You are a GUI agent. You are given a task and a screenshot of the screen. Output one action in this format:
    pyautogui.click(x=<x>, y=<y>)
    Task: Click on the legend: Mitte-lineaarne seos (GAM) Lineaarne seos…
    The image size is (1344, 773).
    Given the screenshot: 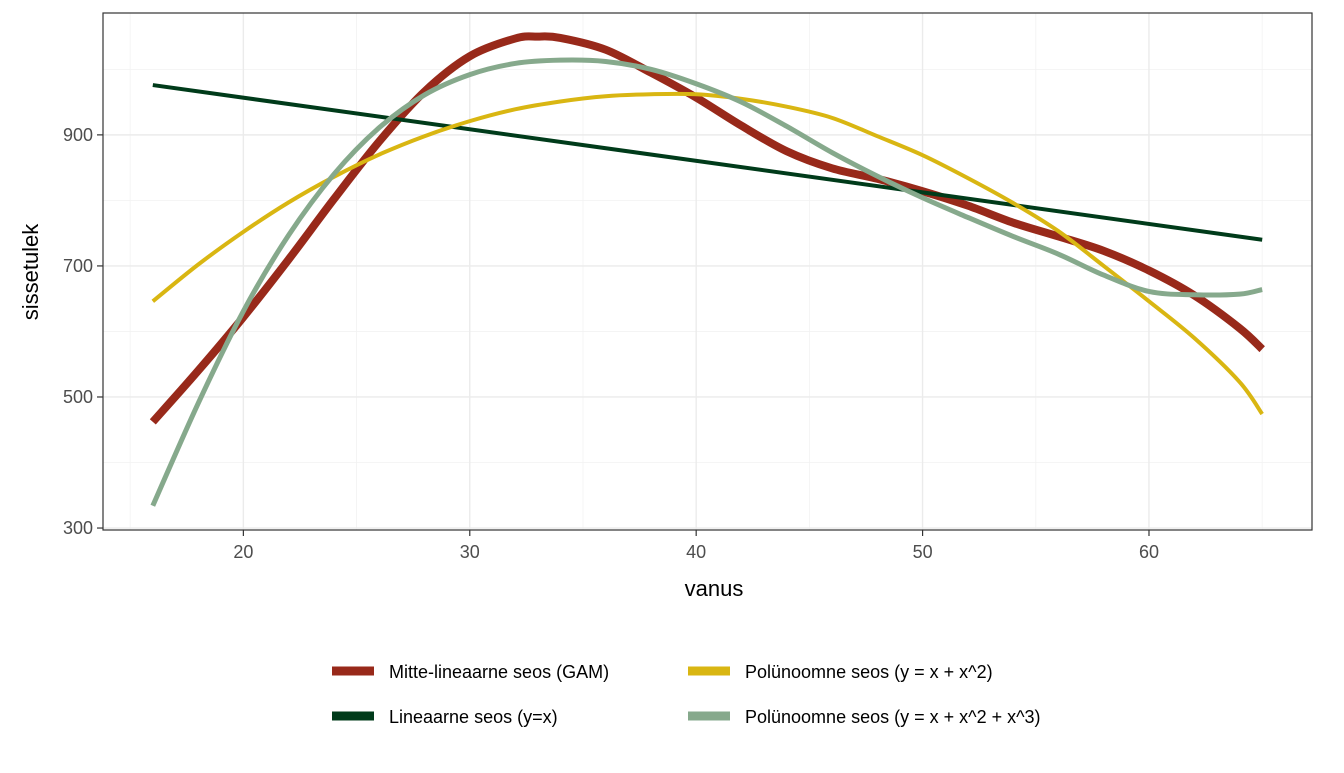 What is the action you would take?
    pyautogui.click(x=686, y=694)
    